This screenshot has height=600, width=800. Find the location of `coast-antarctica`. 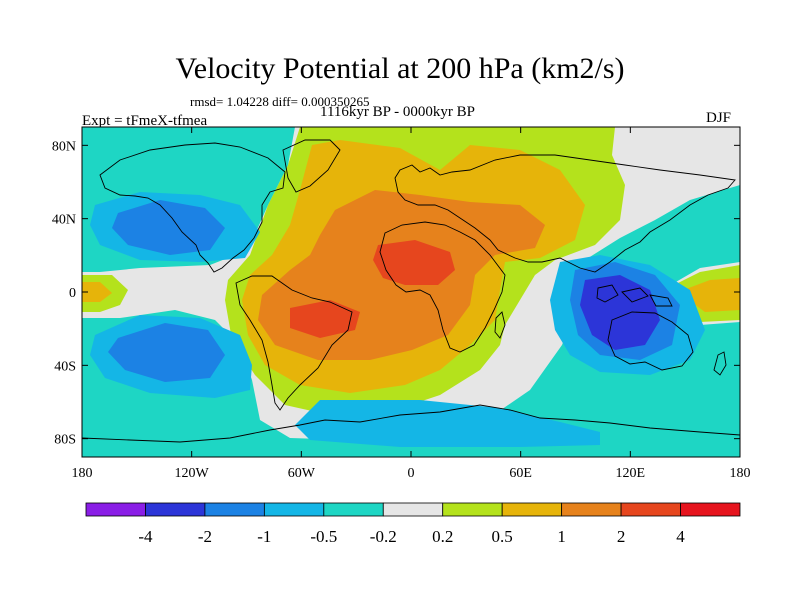

coast-antarctica is located at coordinates (411, 423).